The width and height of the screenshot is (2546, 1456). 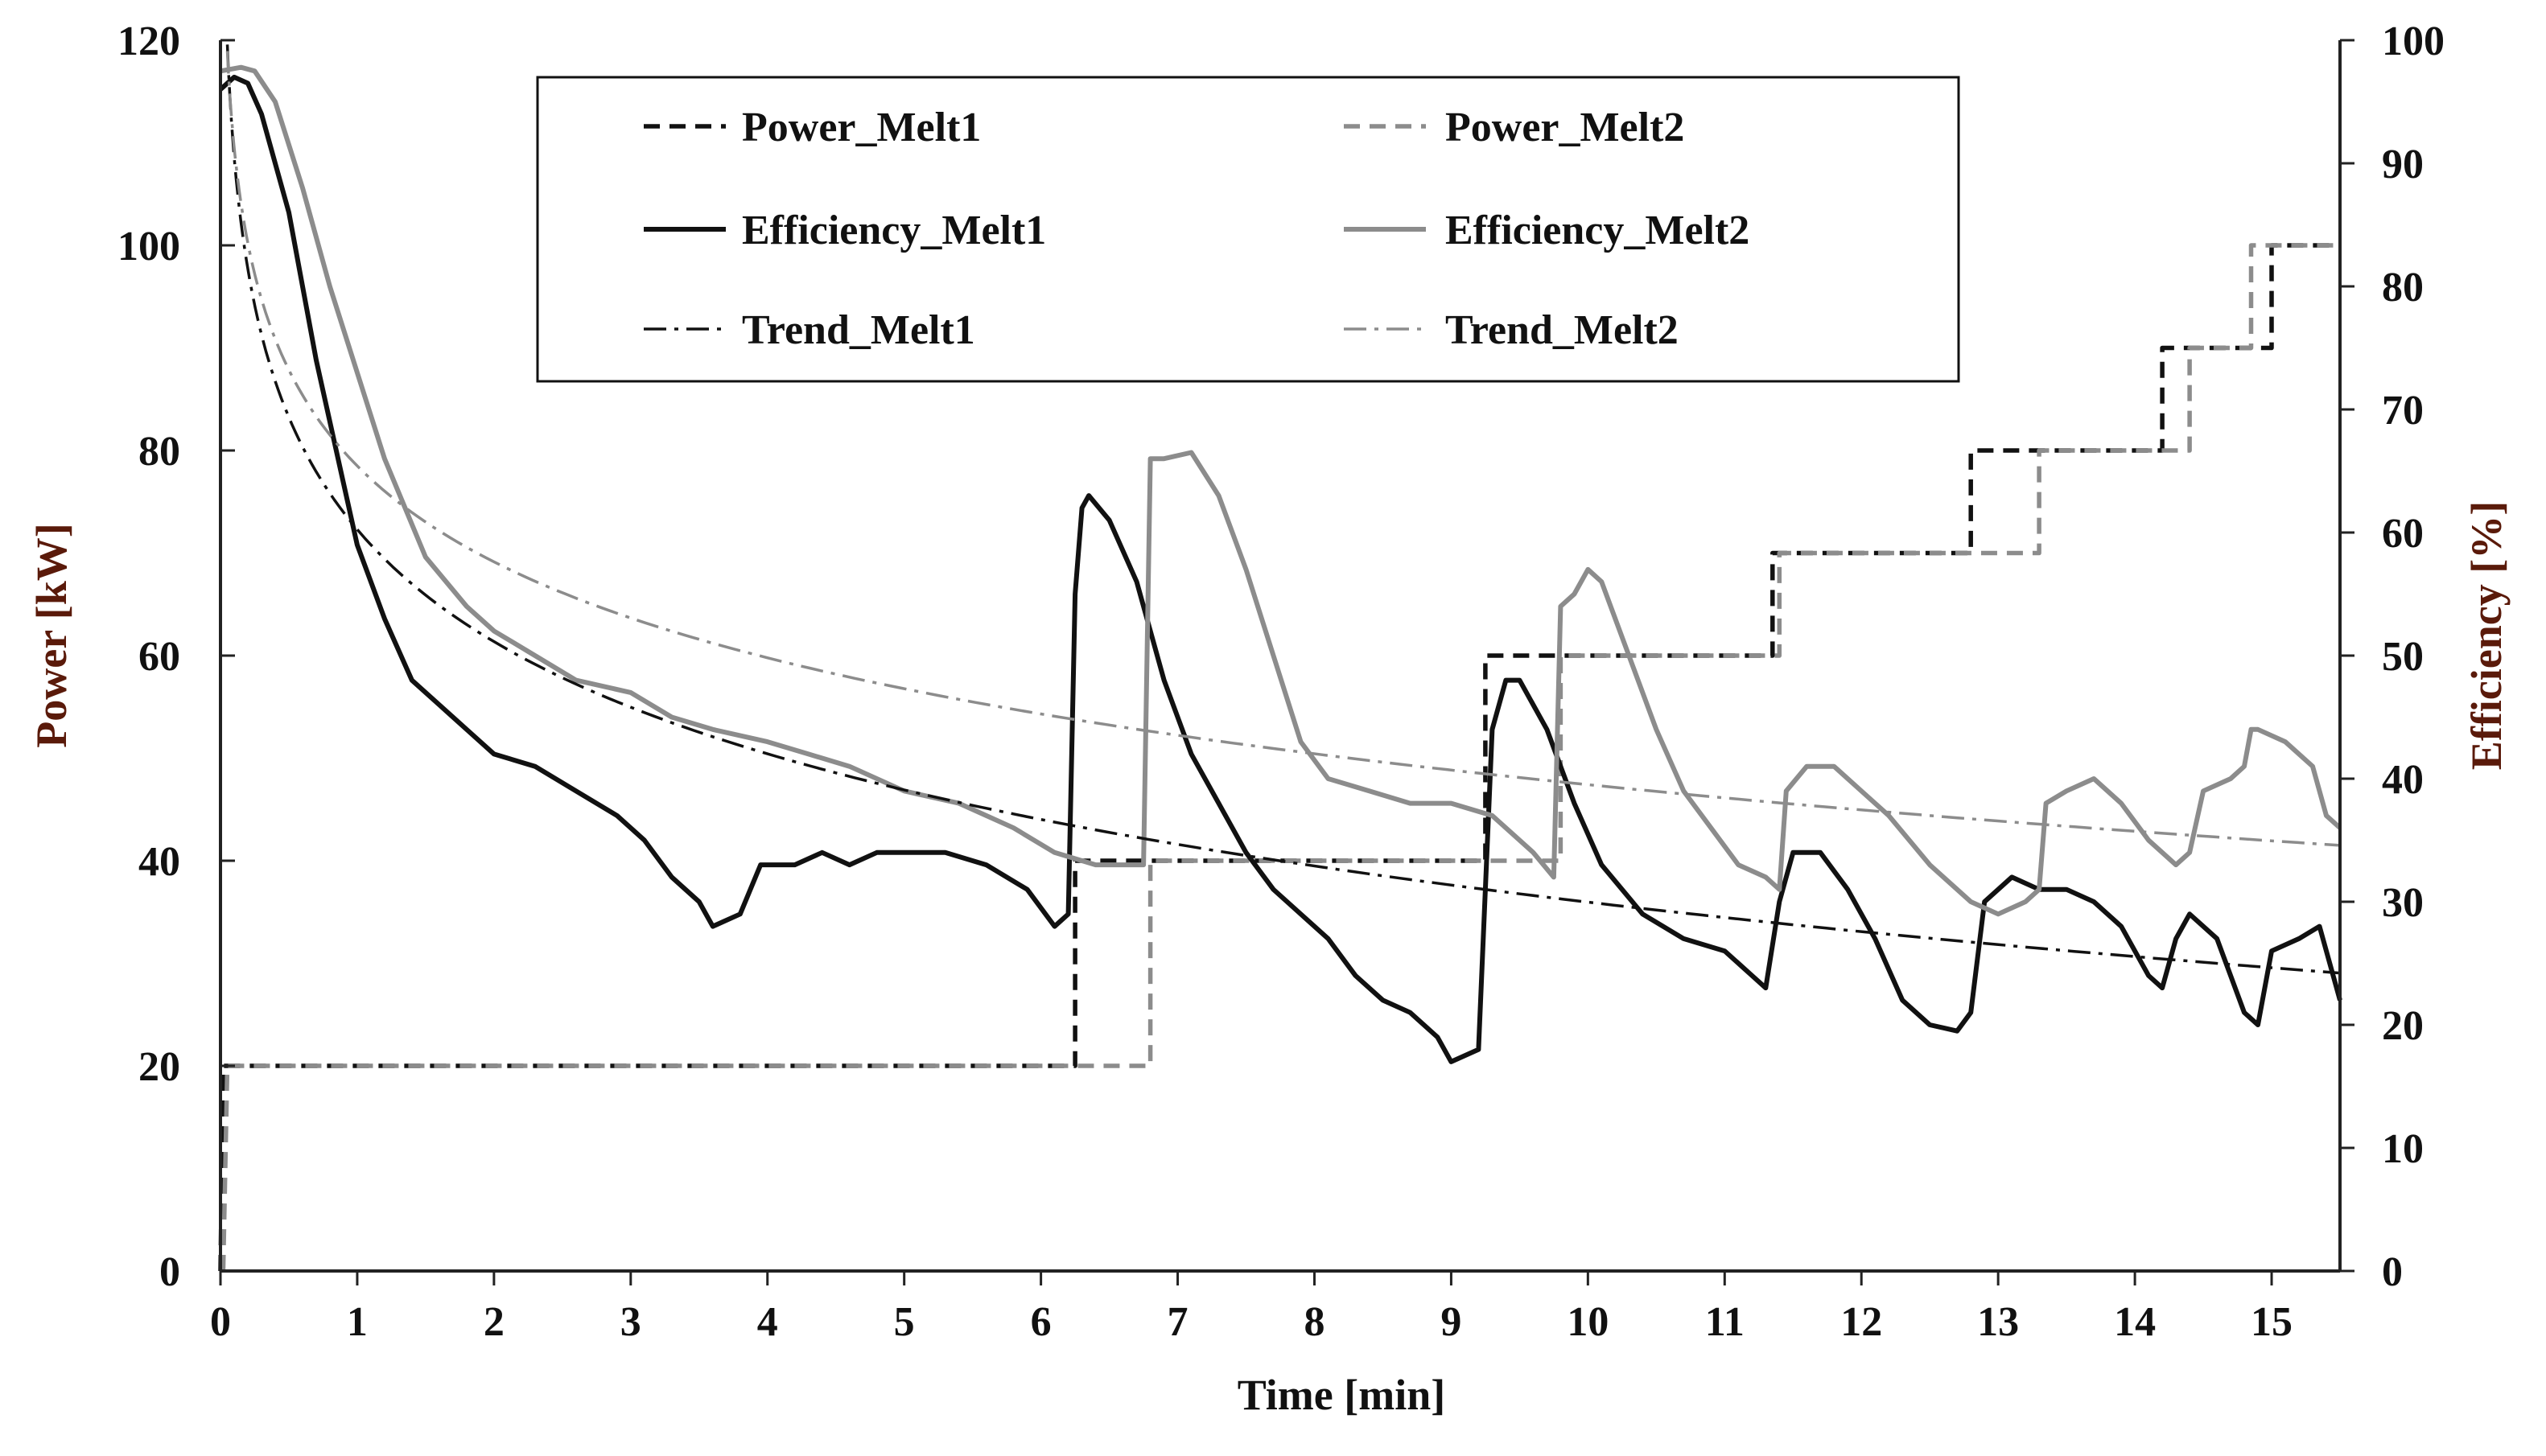 I want to click on legend-label-trend-melt2: Trend_Melt2, so click(x=1562, y=330).